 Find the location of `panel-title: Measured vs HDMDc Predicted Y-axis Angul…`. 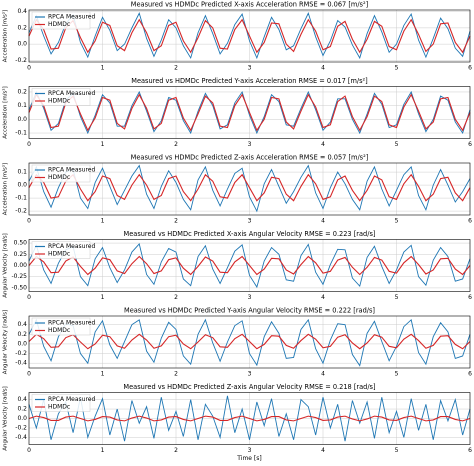

panel-title: Measured vs HDMDc Predicted Y-axis Angul… is located at coordinates (249, 311).